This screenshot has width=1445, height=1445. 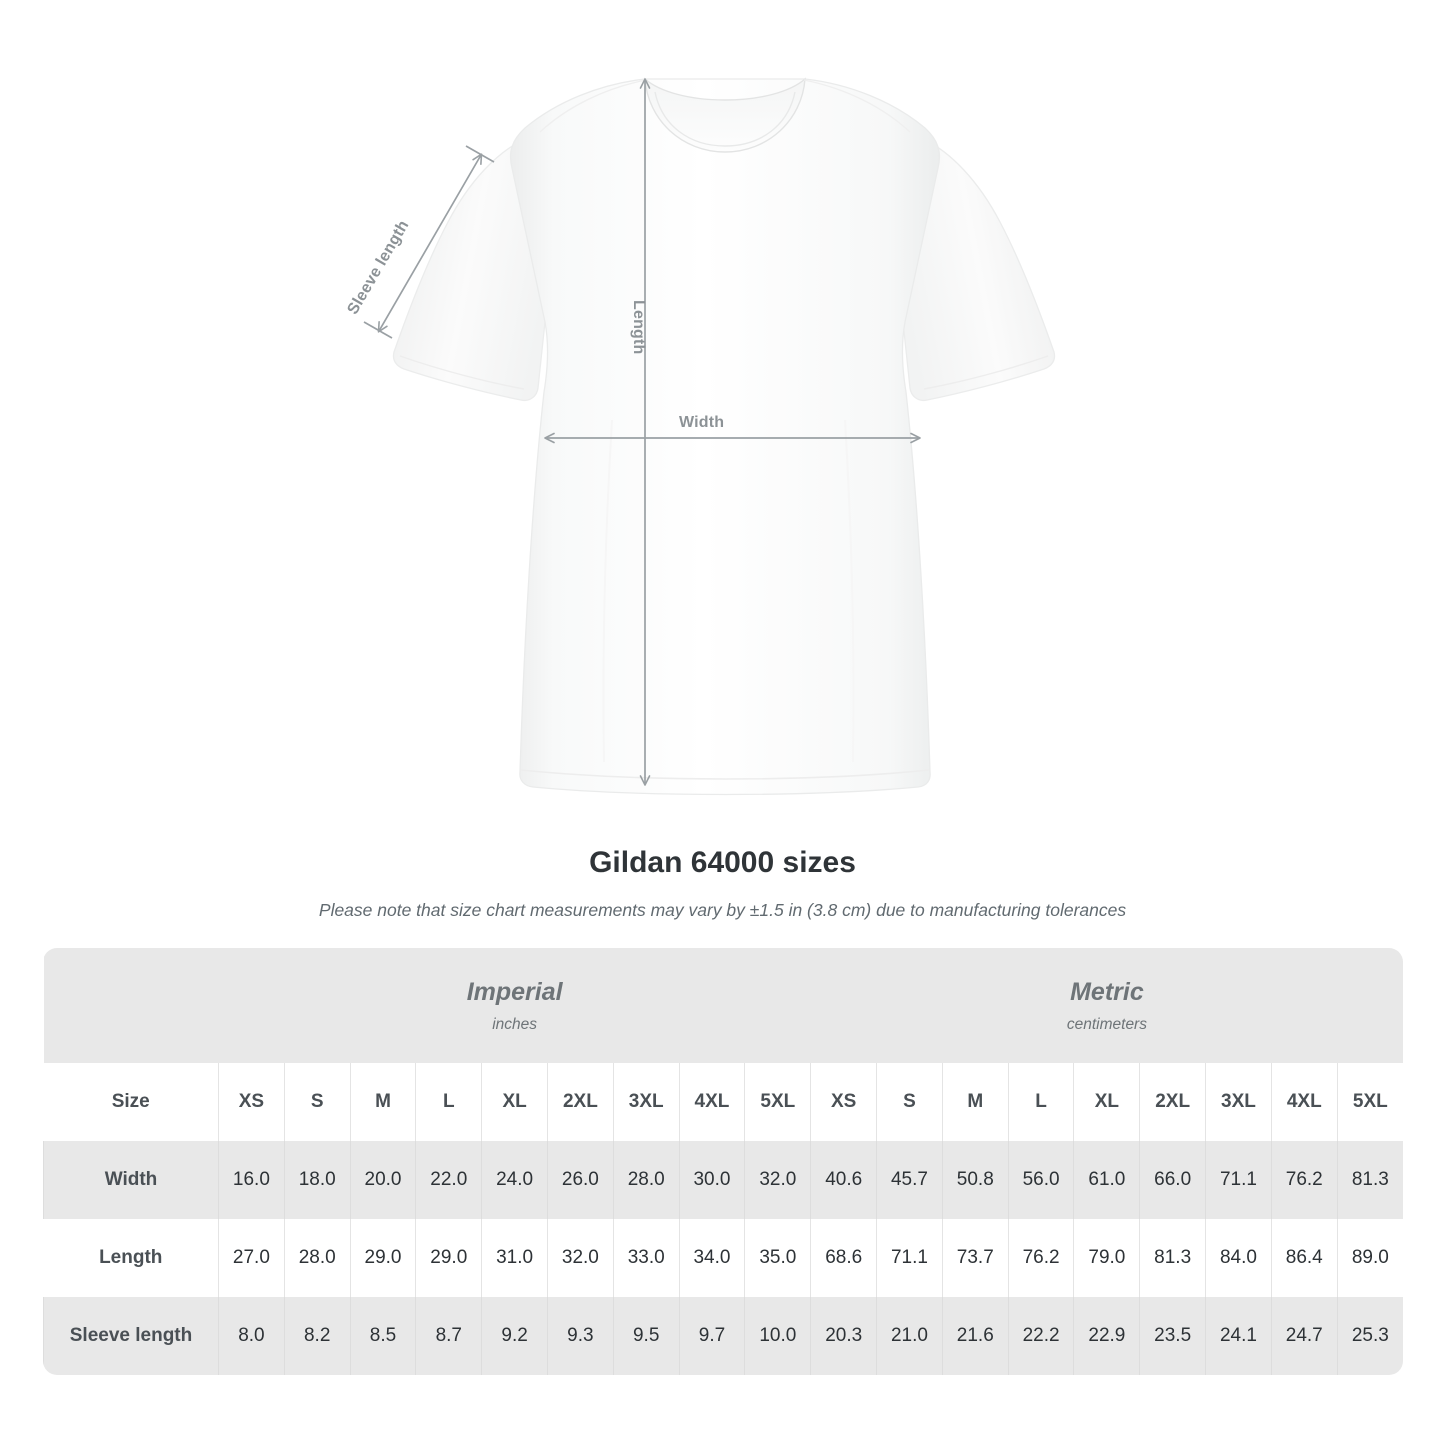 What do you see at coordinates (514, 1180) in the screenshot?
I see `measurement-value-cell: 24.0` at bounding box center [514, 1180].